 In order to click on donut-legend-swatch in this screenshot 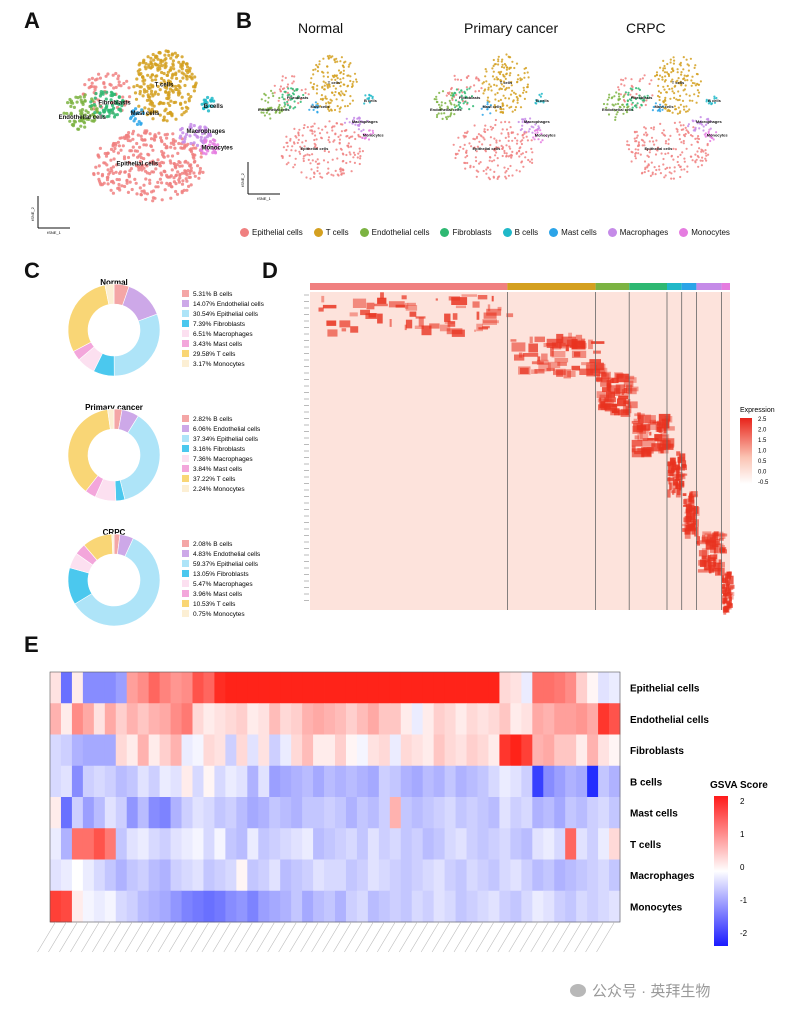, I will do `click(185, 313)`.